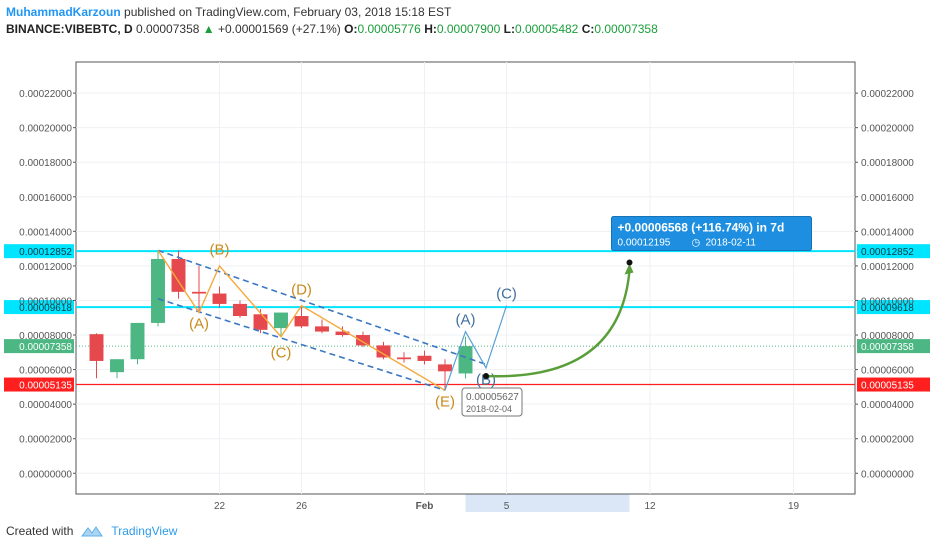 This screenshot has width=932, height=550. What do you see at coordinates (887, 198) in the screenshot?
I see `y-tick-label-right: 0.00016000` at bounding box center [887, 198].